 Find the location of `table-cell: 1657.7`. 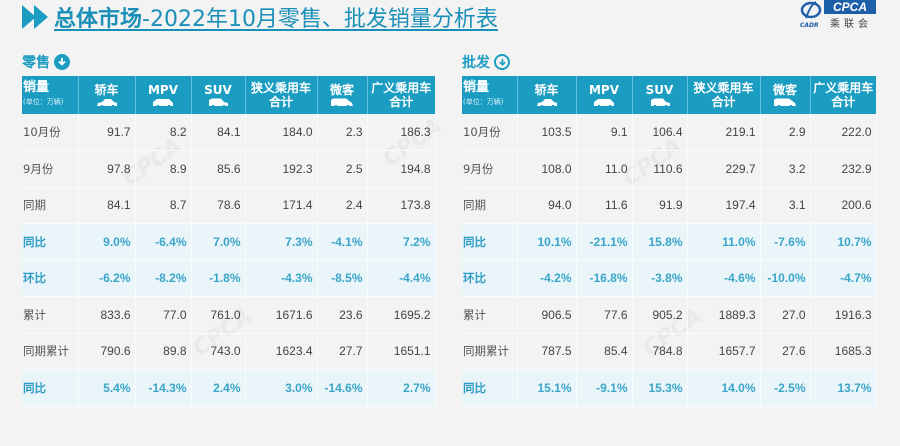

table-cell: 1657.7 is located at coordinates (724, 351).